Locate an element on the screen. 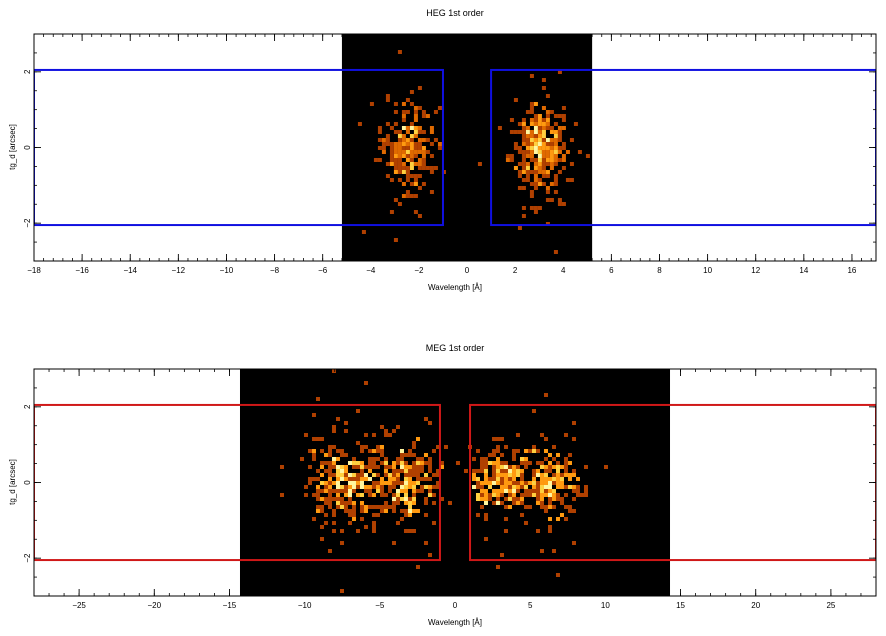 The height and width of the screenshot is (636, 886). x-tick-label: 0 is located at coordinates (467, 270).